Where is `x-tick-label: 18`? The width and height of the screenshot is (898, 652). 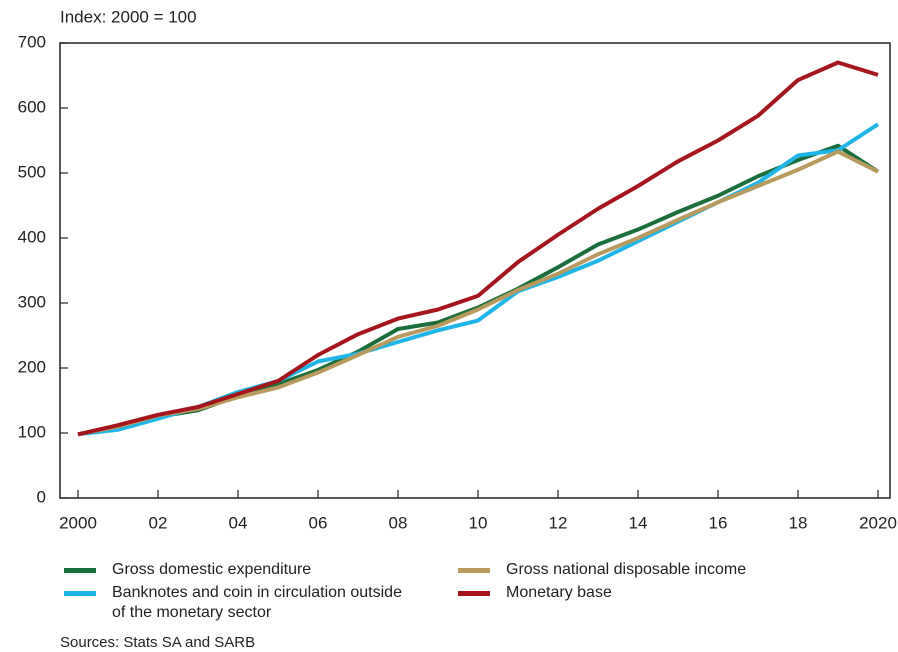
x-tick-label: 18 is located at coordinates (798, 522).